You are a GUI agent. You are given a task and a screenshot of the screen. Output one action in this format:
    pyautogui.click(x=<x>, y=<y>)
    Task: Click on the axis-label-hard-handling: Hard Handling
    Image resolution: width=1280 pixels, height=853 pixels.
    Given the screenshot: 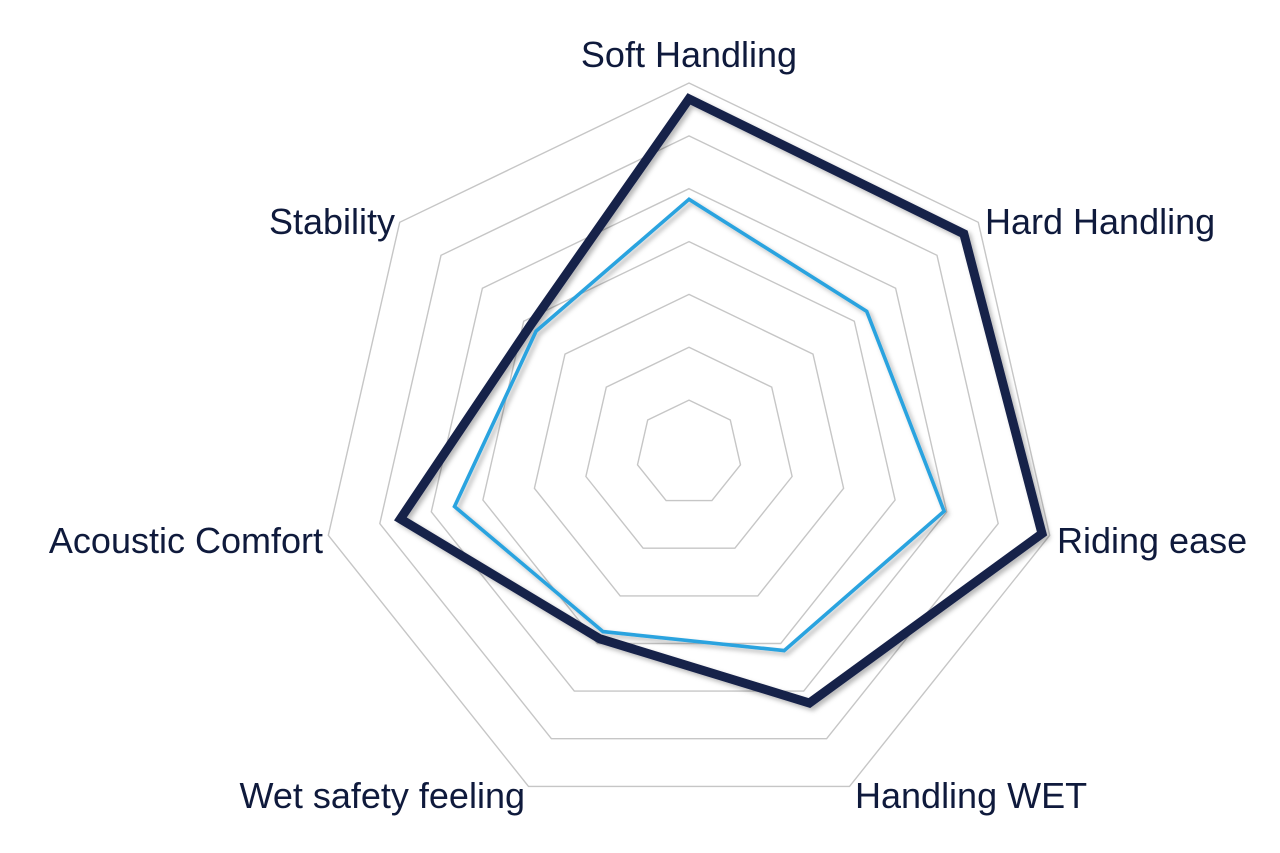 What is the action you would take?
    pyautogui.click(x=1100, y=221)
    